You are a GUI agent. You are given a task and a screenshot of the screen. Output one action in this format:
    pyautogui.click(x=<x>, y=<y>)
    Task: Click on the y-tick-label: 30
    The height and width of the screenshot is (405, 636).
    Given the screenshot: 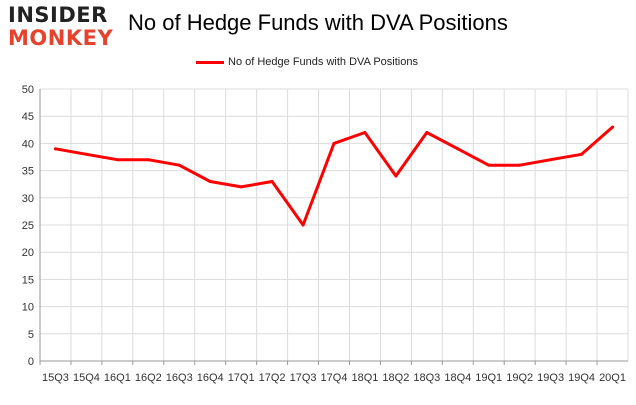 What is the action you would take?
    pyautogui.click(x=28, y=199)
    